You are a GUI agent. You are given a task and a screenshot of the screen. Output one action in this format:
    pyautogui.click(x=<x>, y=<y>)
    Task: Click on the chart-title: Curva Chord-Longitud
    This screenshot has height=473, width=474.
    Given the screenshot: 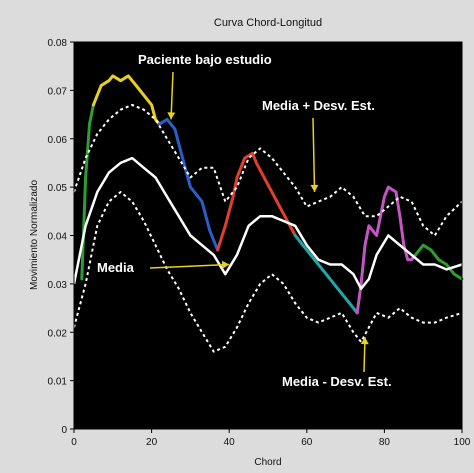 What is the action you would take?
    pyautogui.click(x=268, y=23)
    